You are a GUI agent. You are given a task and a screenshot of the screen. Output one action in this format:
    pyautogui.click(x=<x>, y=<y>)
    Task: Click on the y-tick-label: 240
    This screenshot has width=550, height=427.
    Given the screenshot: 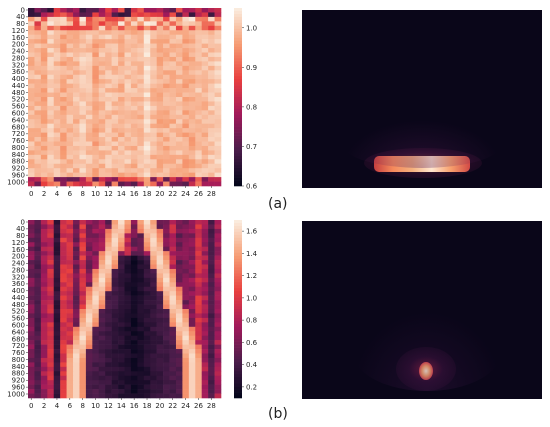 What is the action you would take?
    pyautogui.click(x=18, y=52)
    